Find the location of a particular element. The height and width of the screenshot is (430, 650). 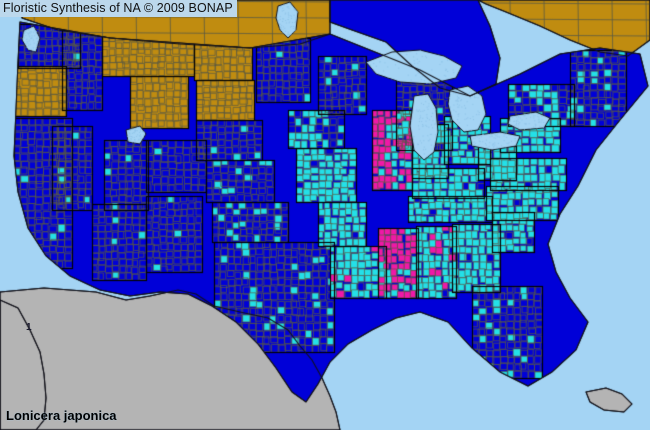

region-marker-1: 1 is located at coordinates (29, 327).